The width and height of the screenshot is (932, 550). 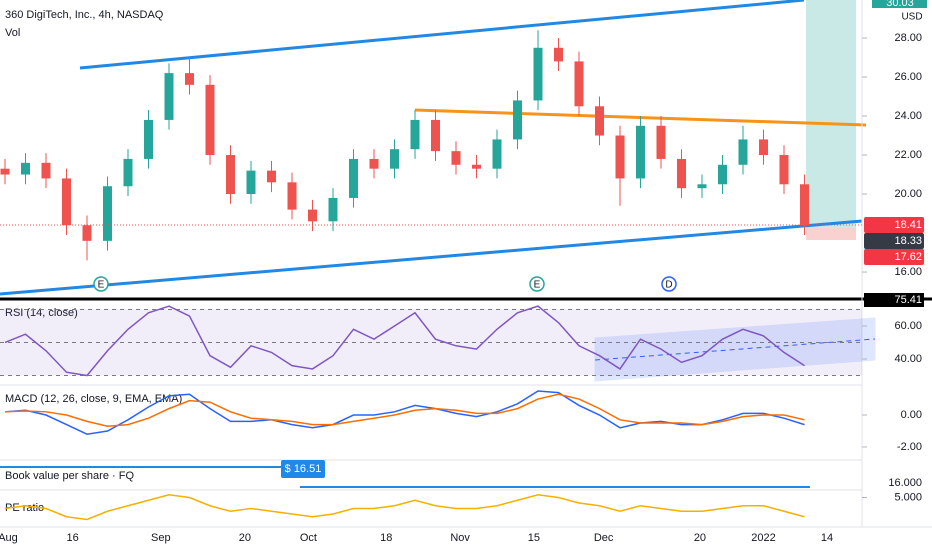 What do you see at coordinates (308, 538) in the screenshot?
I see `x-tick-label: Oct` at bounding box center [308, 538].